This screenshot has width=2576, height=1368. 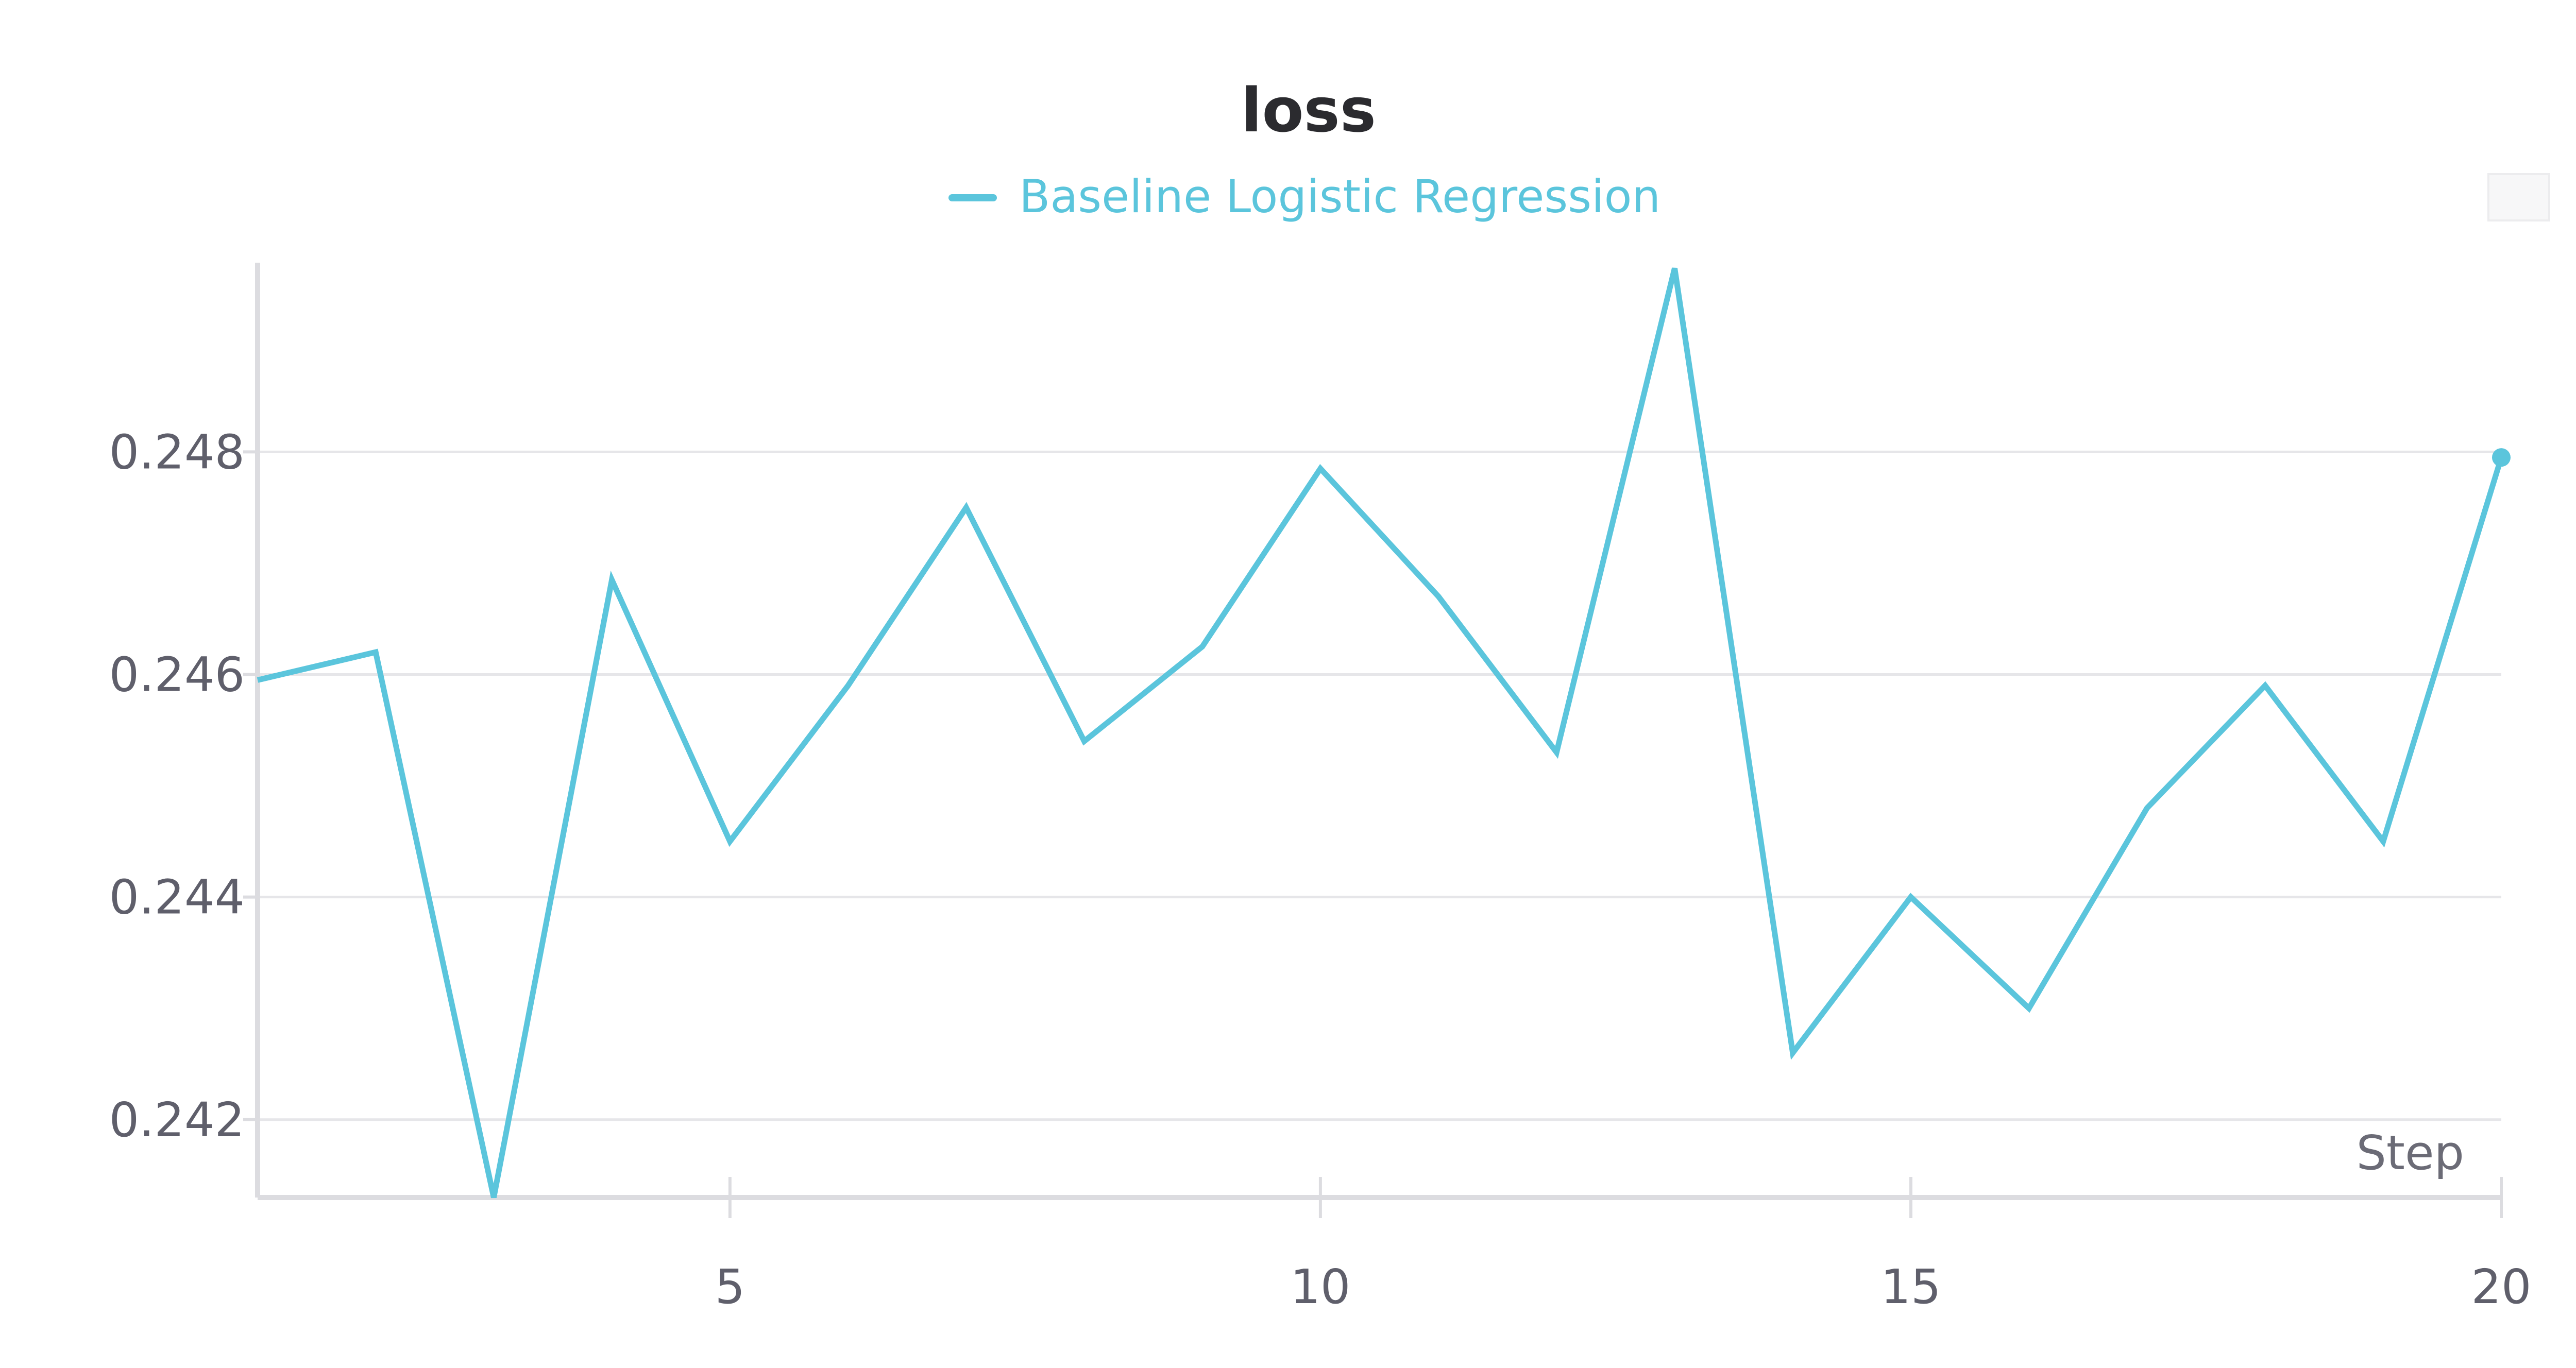 I want to click on y-tick-label: 0.244, so click(x=177, y=897).